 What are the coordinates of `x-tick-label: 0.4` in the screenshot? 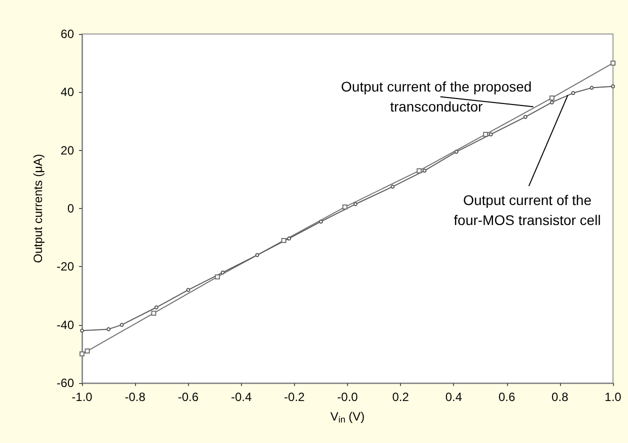 It's located at (453, 397).